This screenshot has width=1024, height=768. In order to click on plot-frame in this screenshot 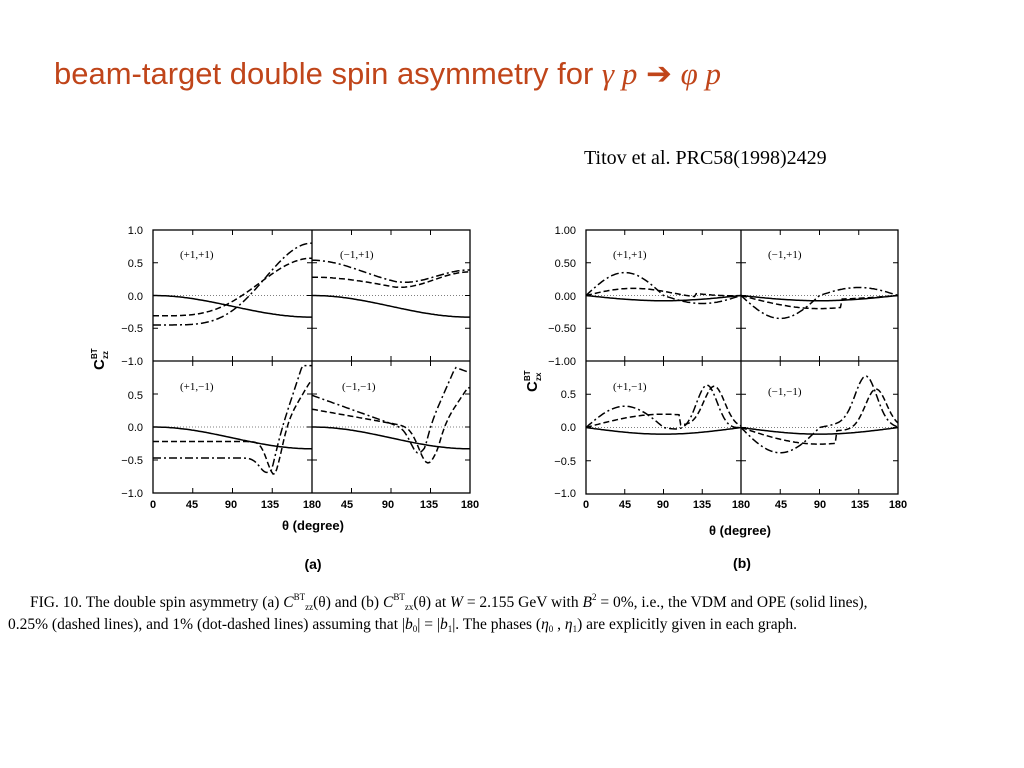, I will do `click(742, 362)`.